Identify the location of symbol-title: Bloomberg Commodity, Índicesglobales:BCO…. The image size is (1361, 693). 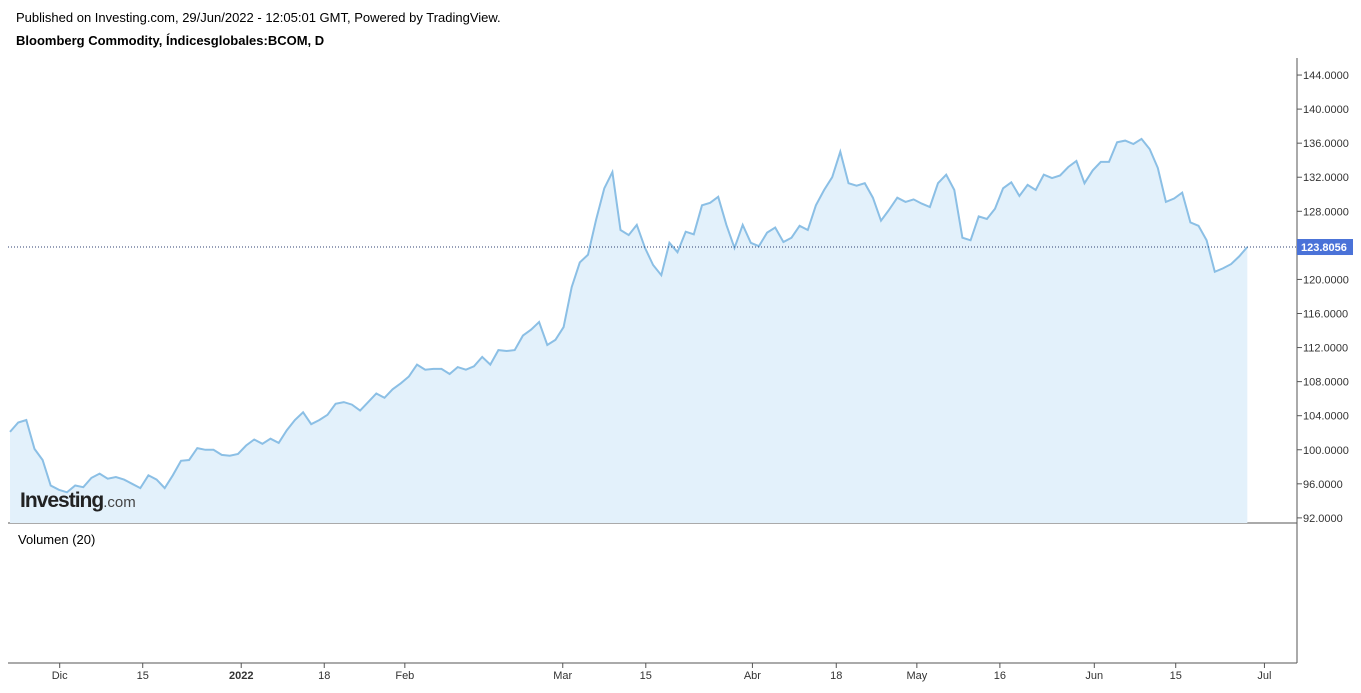
(170, 40).